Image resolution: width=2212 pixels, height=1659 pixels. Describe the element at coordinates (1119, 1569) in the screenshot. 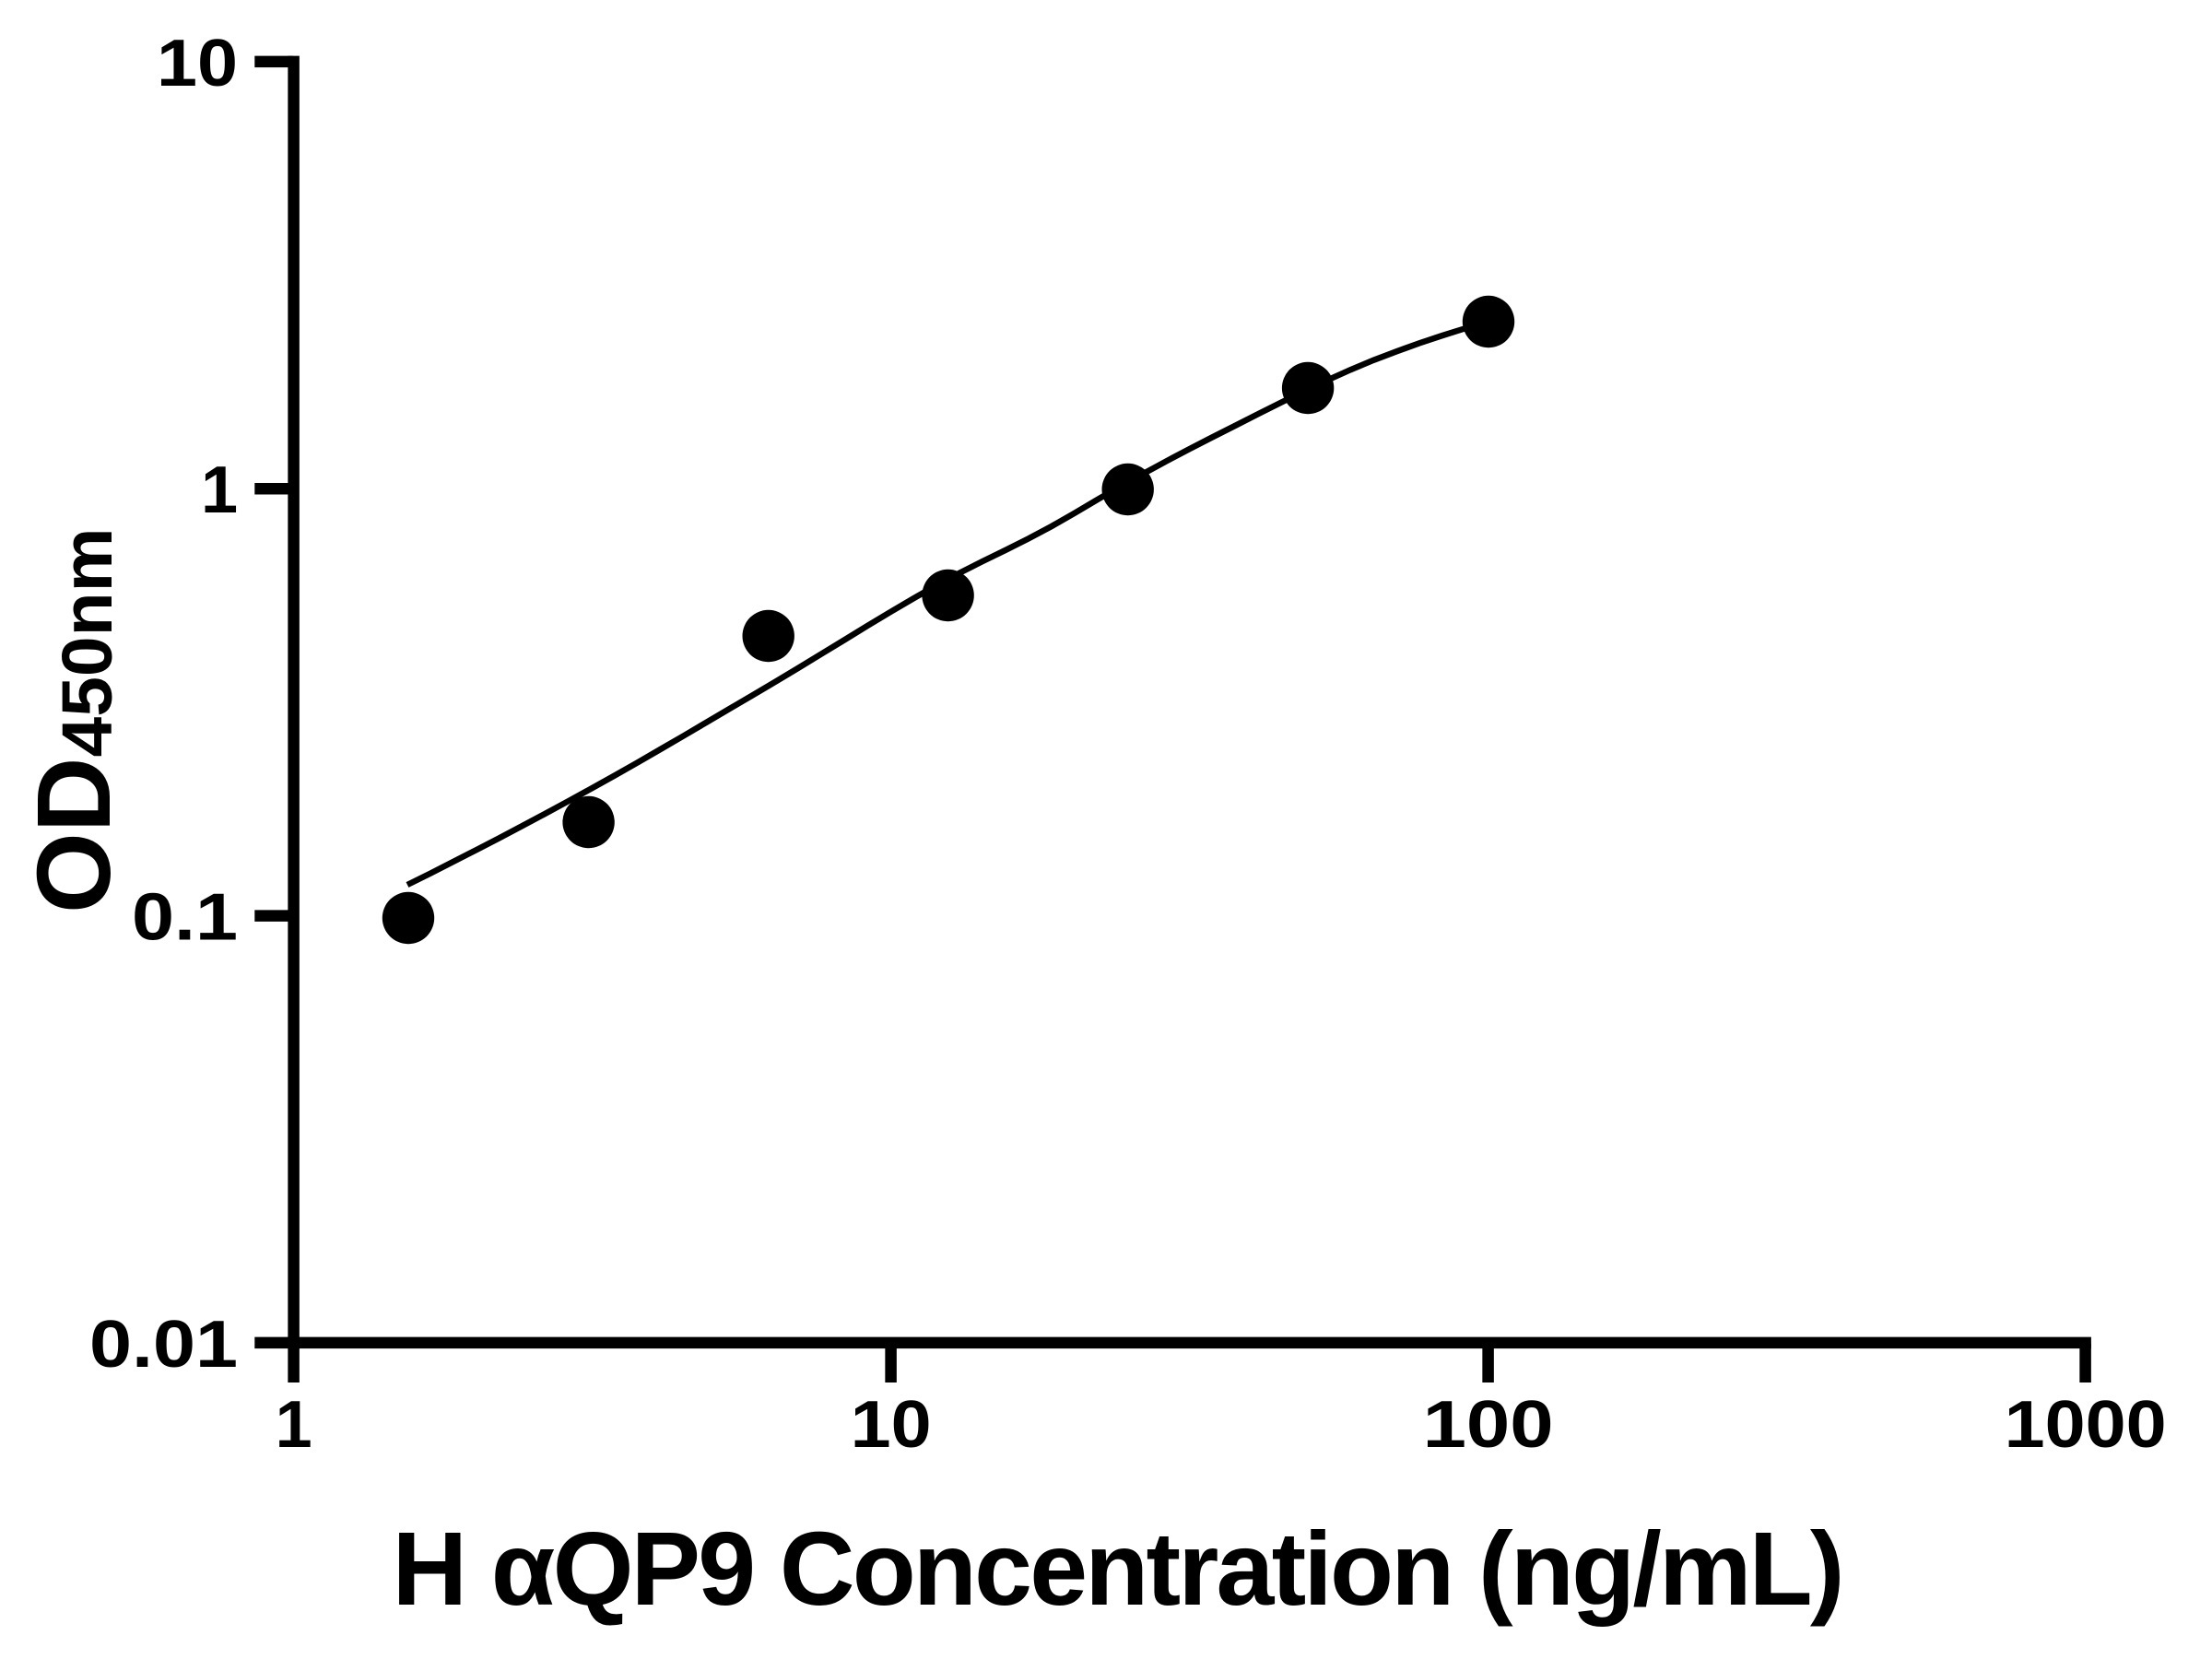

I see `svg-text: H αQP9 Concentration (ng/mL)` at that location.